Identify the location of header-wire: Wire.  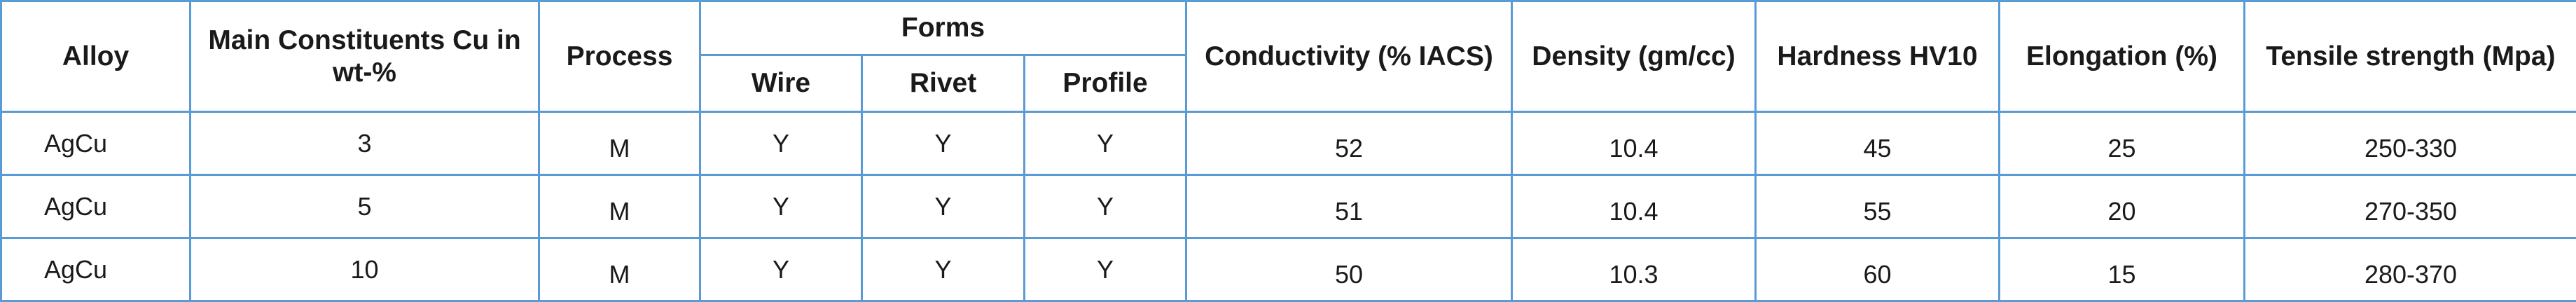
(781, 84).